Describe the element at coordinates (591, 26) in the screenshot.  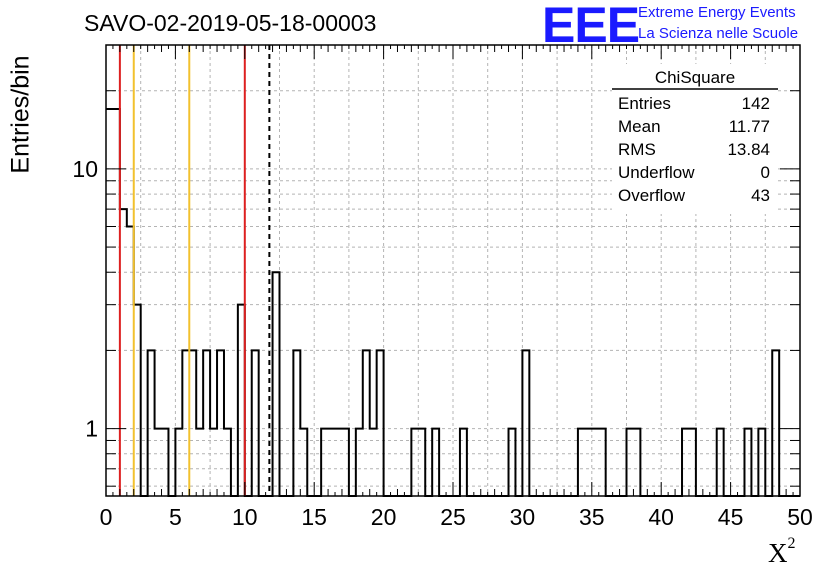
I see `eee-logo: EEE` at that location.